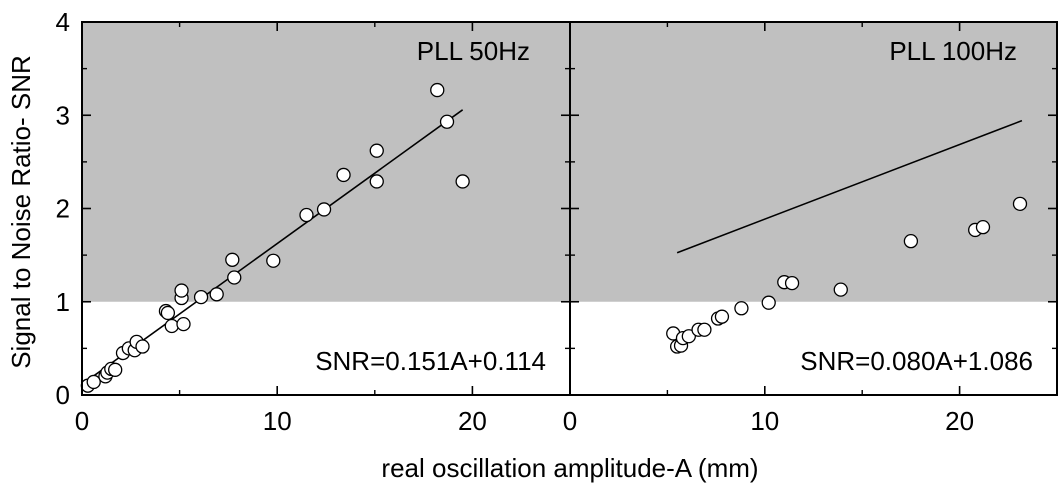 The width and height of the screenshot is (1060, 492). Describe the element at coordinates (63, 115) in the screenshot. I see `y-tick-label: 3` at that location.